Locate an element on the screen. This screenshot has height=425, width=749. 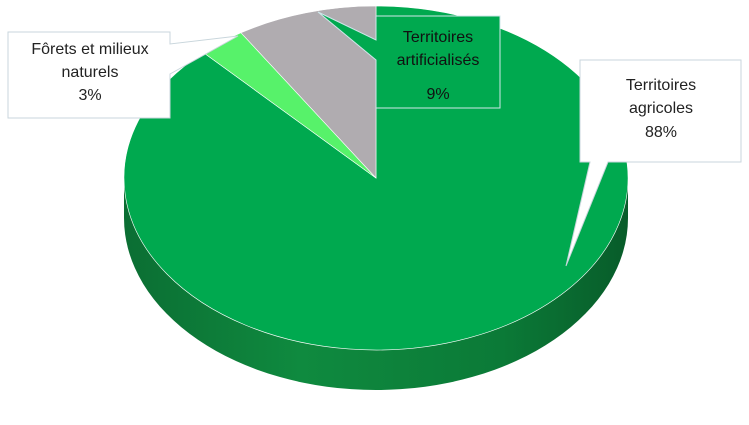
label-agricoles-pct: 88% is located at coordinates (661, 132).